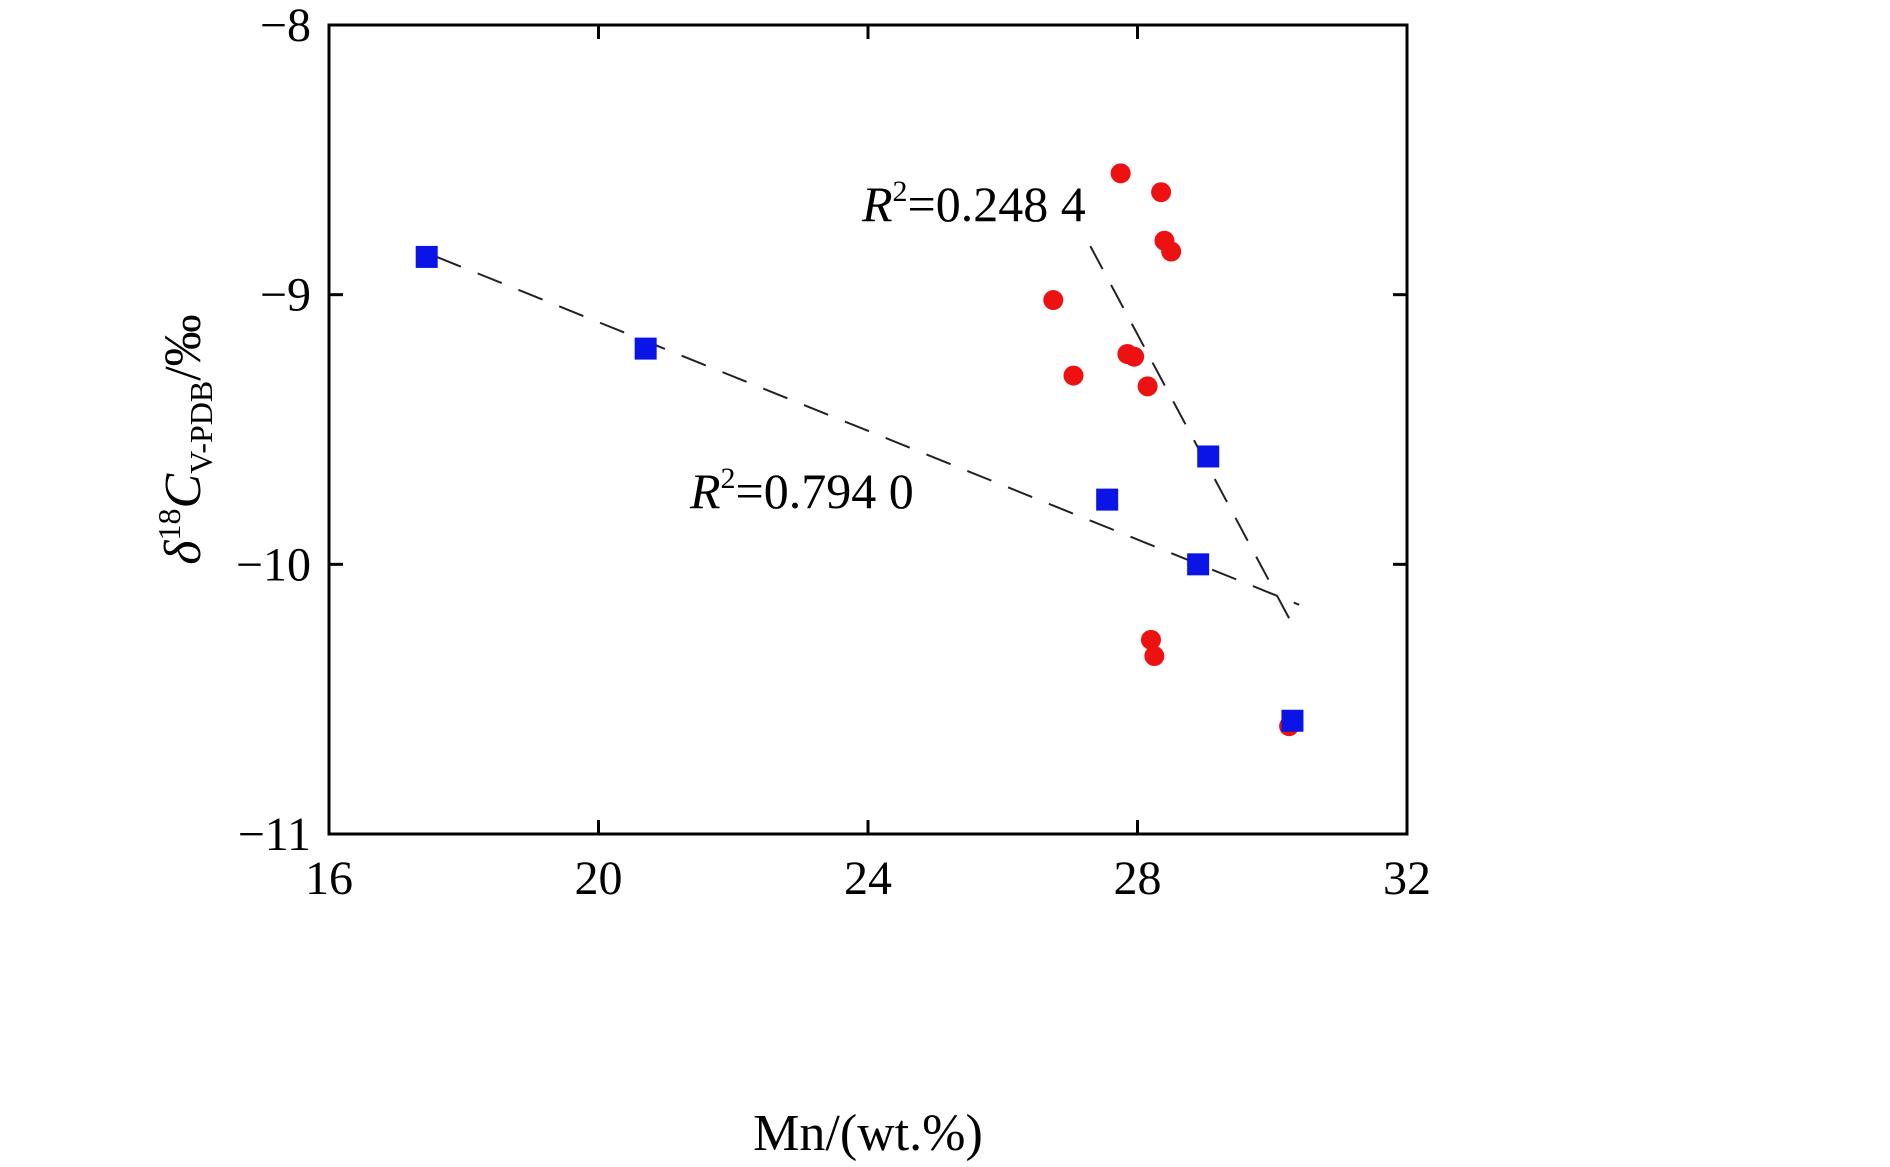 The image size is (1890, 1167). I want to click on y-axis-title-subscript: V-PDB, so click(201, 427).